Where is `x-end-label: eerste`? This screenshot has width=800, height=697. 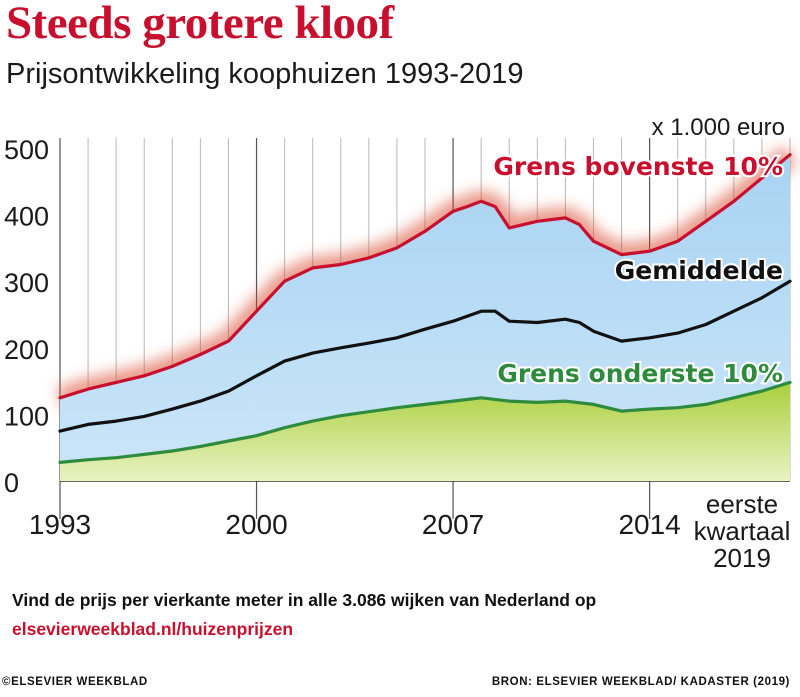
x-end-label: eerste is located at coordinates (742, 504).